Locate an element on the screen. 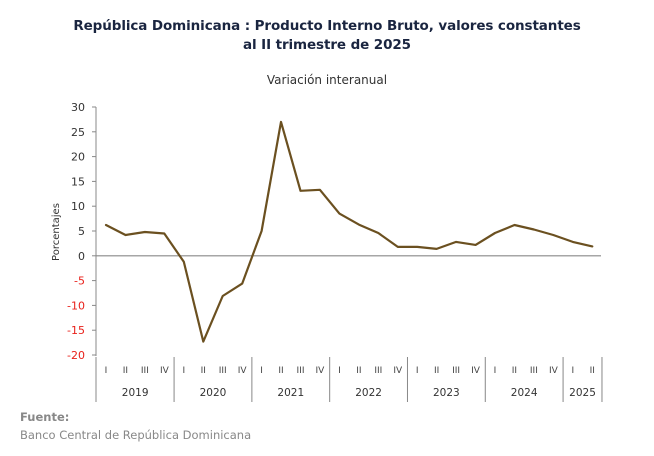 The width and height of the screenshot is (654, 456). year-label: 2020 is located at coordinates (213, 393).